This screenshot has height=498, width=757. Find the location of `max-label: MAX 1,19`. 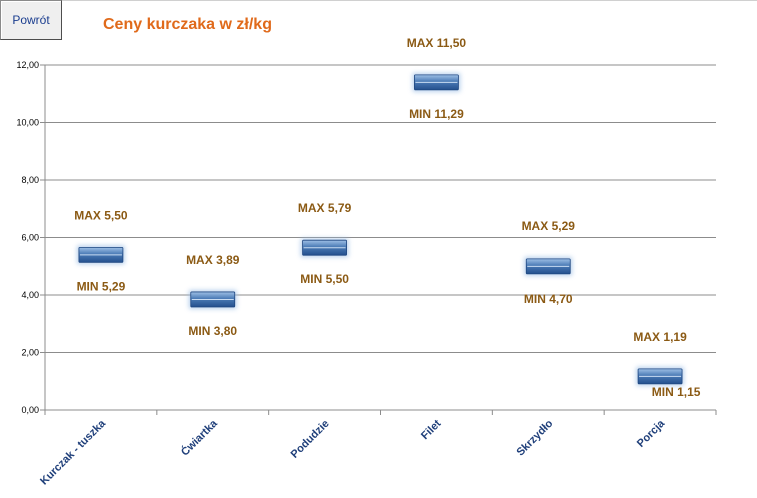

max-label: MAX 1,19 is located at coordinates (660, 337).